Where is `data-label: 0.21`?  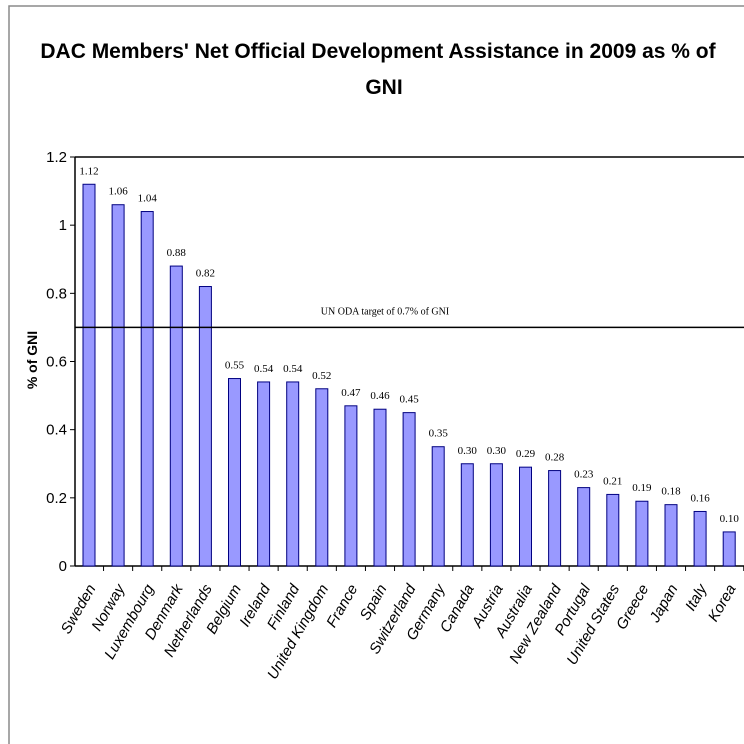 data-label: 0.21 is located at coordinates (612, 481).